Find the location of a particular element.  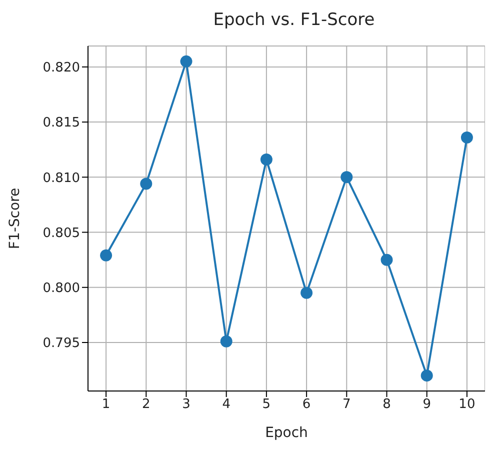

y-tick-label: 0.795 is located at coordinates (61, 344).